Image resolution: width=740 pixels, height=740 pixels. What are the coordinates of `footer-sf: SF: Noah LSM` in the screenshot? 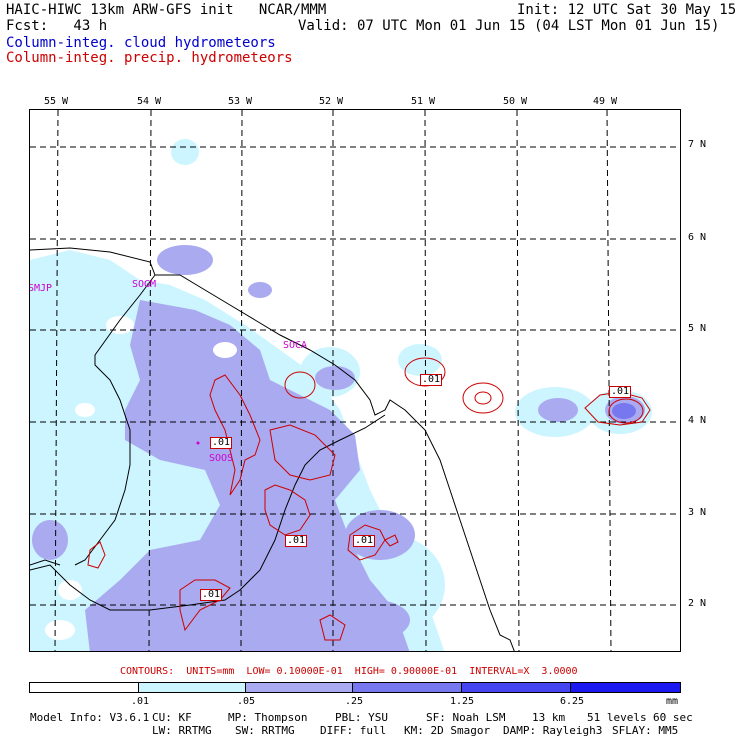 It's located at (466, 717).